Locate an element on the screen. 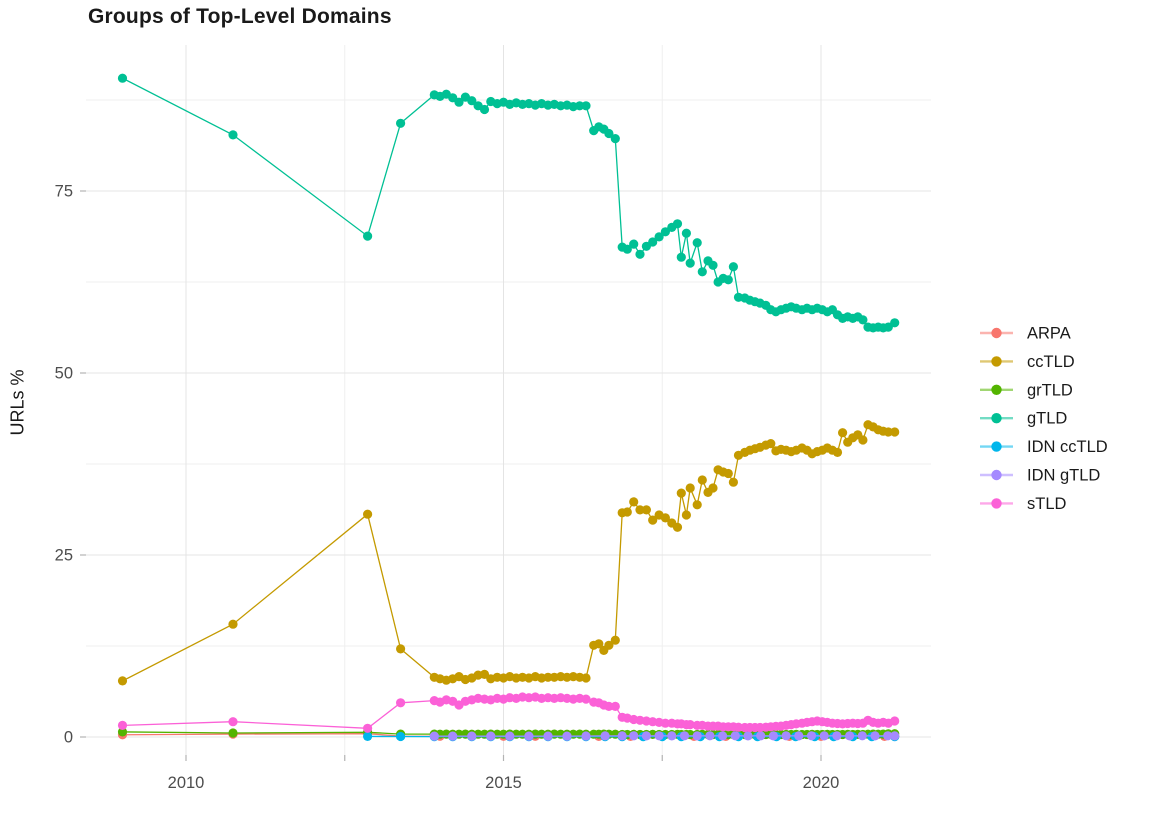  legend-item-idn-gtld: IDN gTLD is located at coordinates (1040, 476).